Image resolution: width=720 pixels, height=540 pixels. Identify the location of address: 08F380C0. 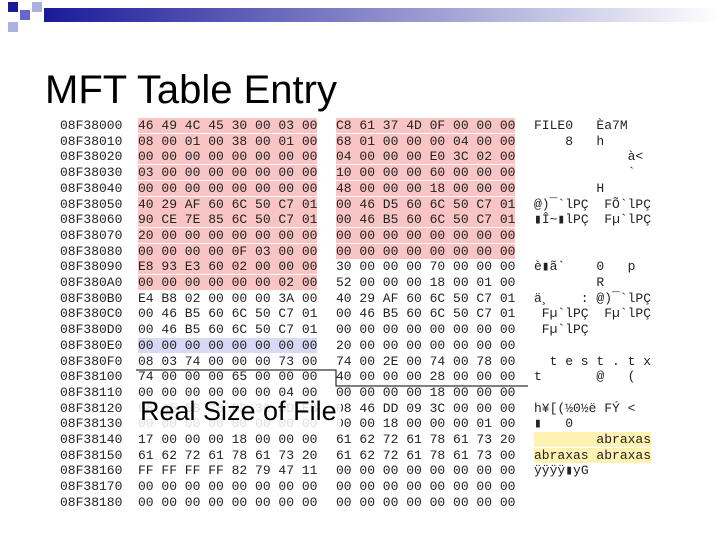
(91, 314).